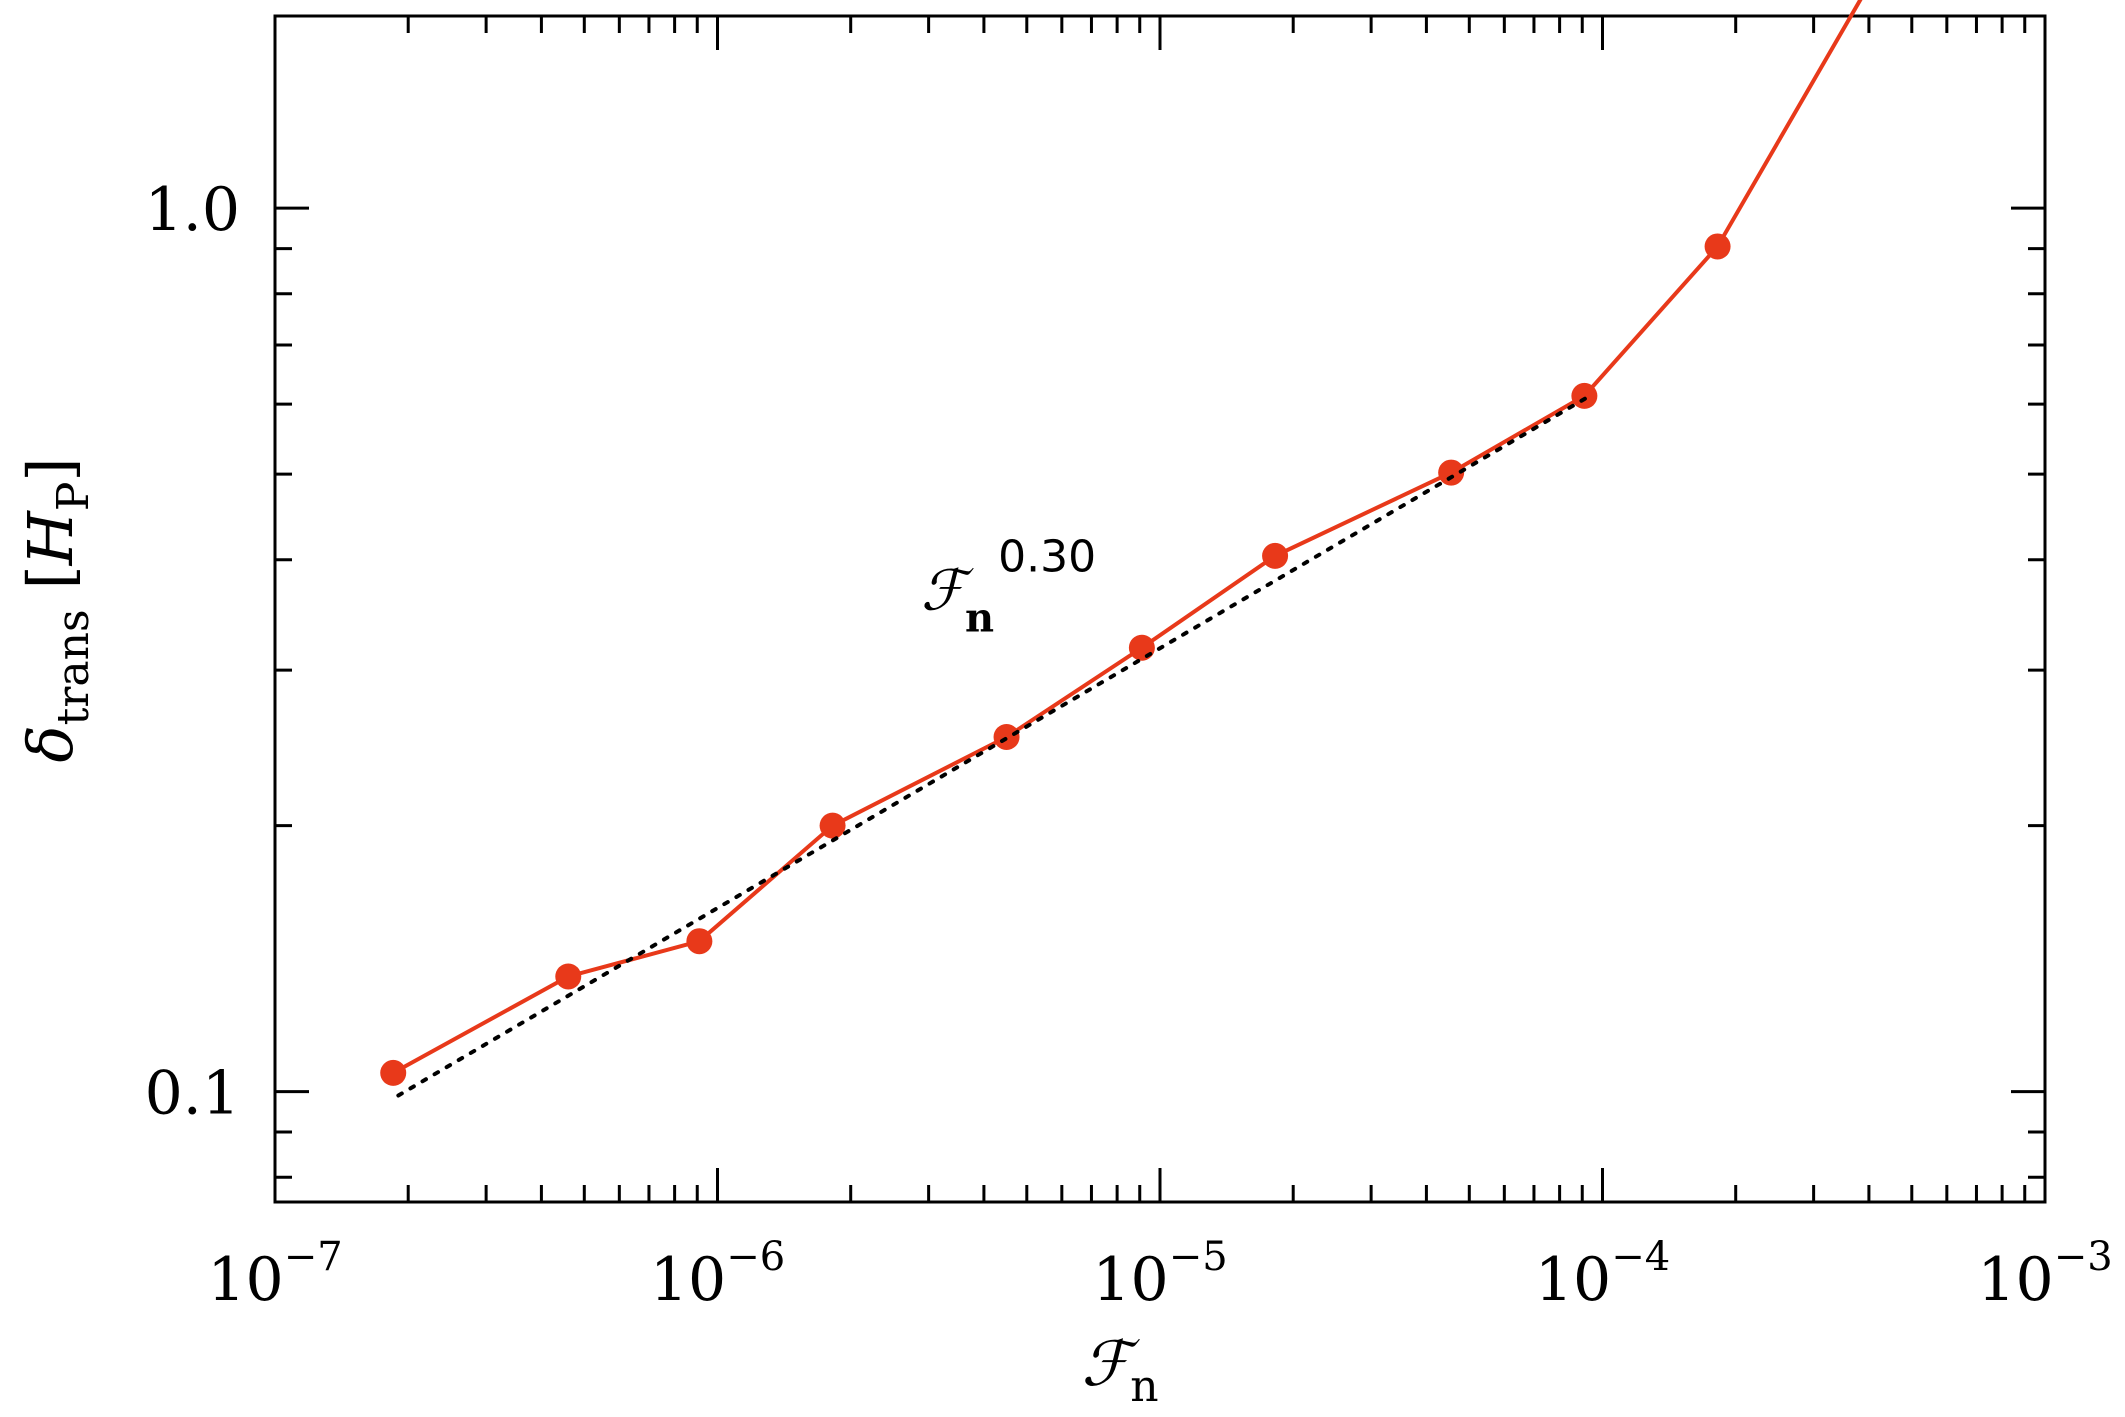 The width and height of the screenshot is (2125, 1417). I want to click on y-tick-label: 1.0, so click(192, 210).